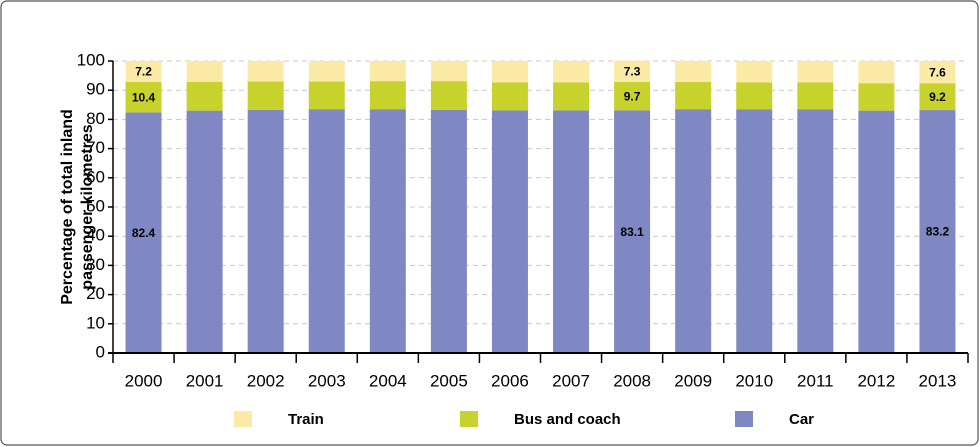 This screenshot has width=980, height=447. I want to click on legend-label: Train, so click(306, 419).